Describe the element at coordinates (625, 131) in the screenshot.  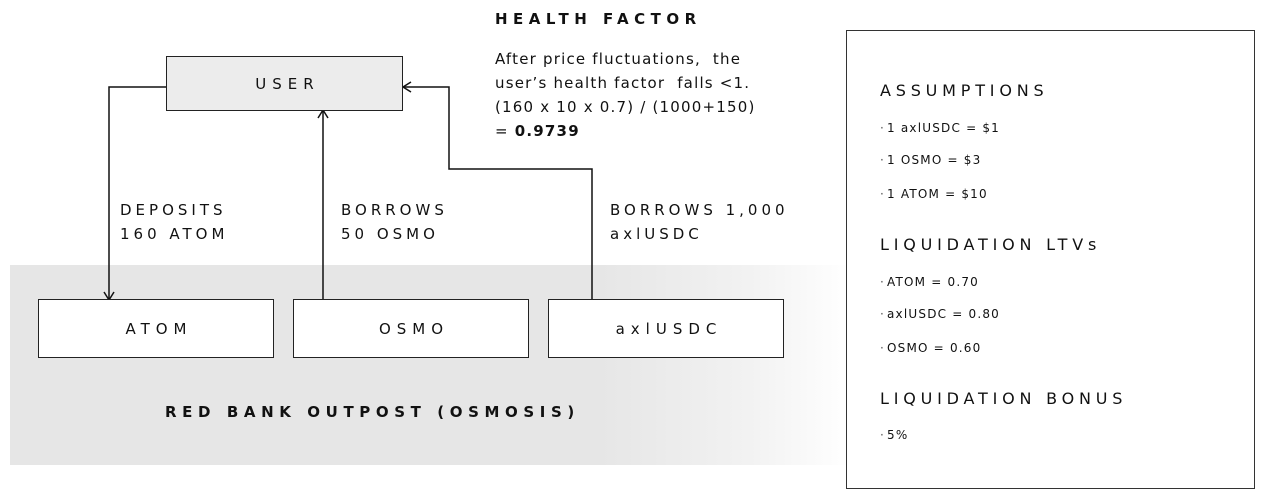
I see `health-factor-result: = 0.9739` at that location.